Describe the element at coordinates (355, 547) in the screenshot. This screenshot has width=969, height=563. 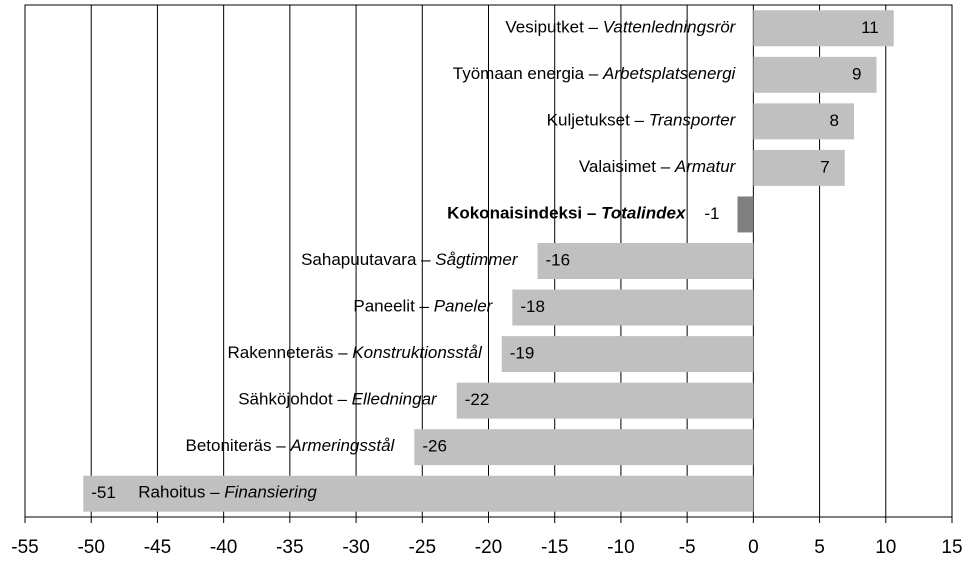
I see `x-tick-label: -30` at that location.